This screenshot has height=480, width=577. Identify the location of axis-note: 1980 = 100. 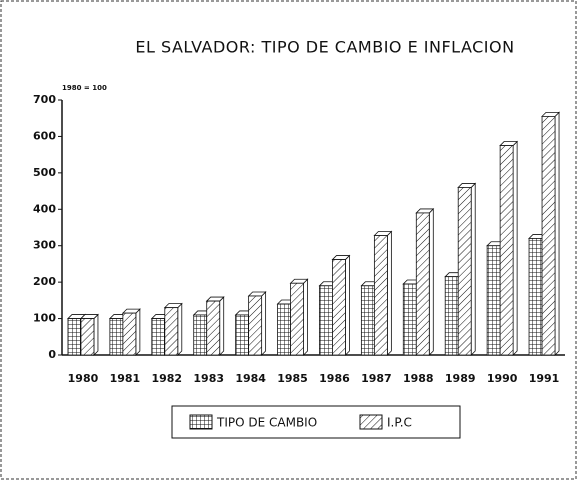
(84, 88).